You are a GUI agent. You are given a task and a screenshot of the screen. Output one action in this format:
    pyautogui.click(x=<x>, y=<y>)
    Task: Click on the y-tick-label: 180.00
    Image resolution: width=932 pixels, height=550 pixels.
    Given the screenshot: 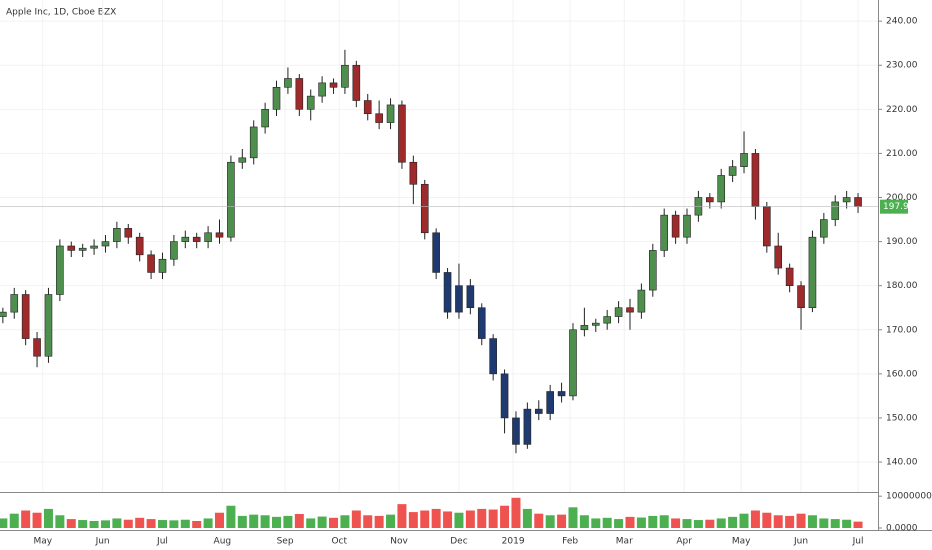 What is the action you would take?
    pyautogui.click(x=902, y=286)
    